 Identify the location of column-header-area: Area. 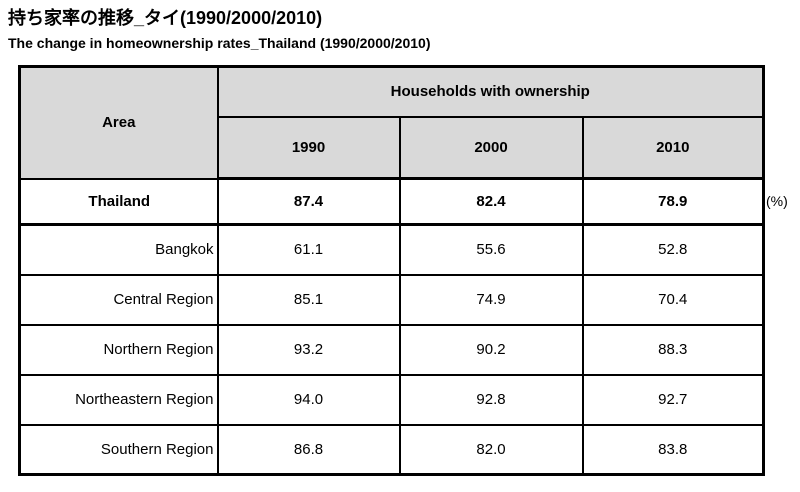
(118, 122).